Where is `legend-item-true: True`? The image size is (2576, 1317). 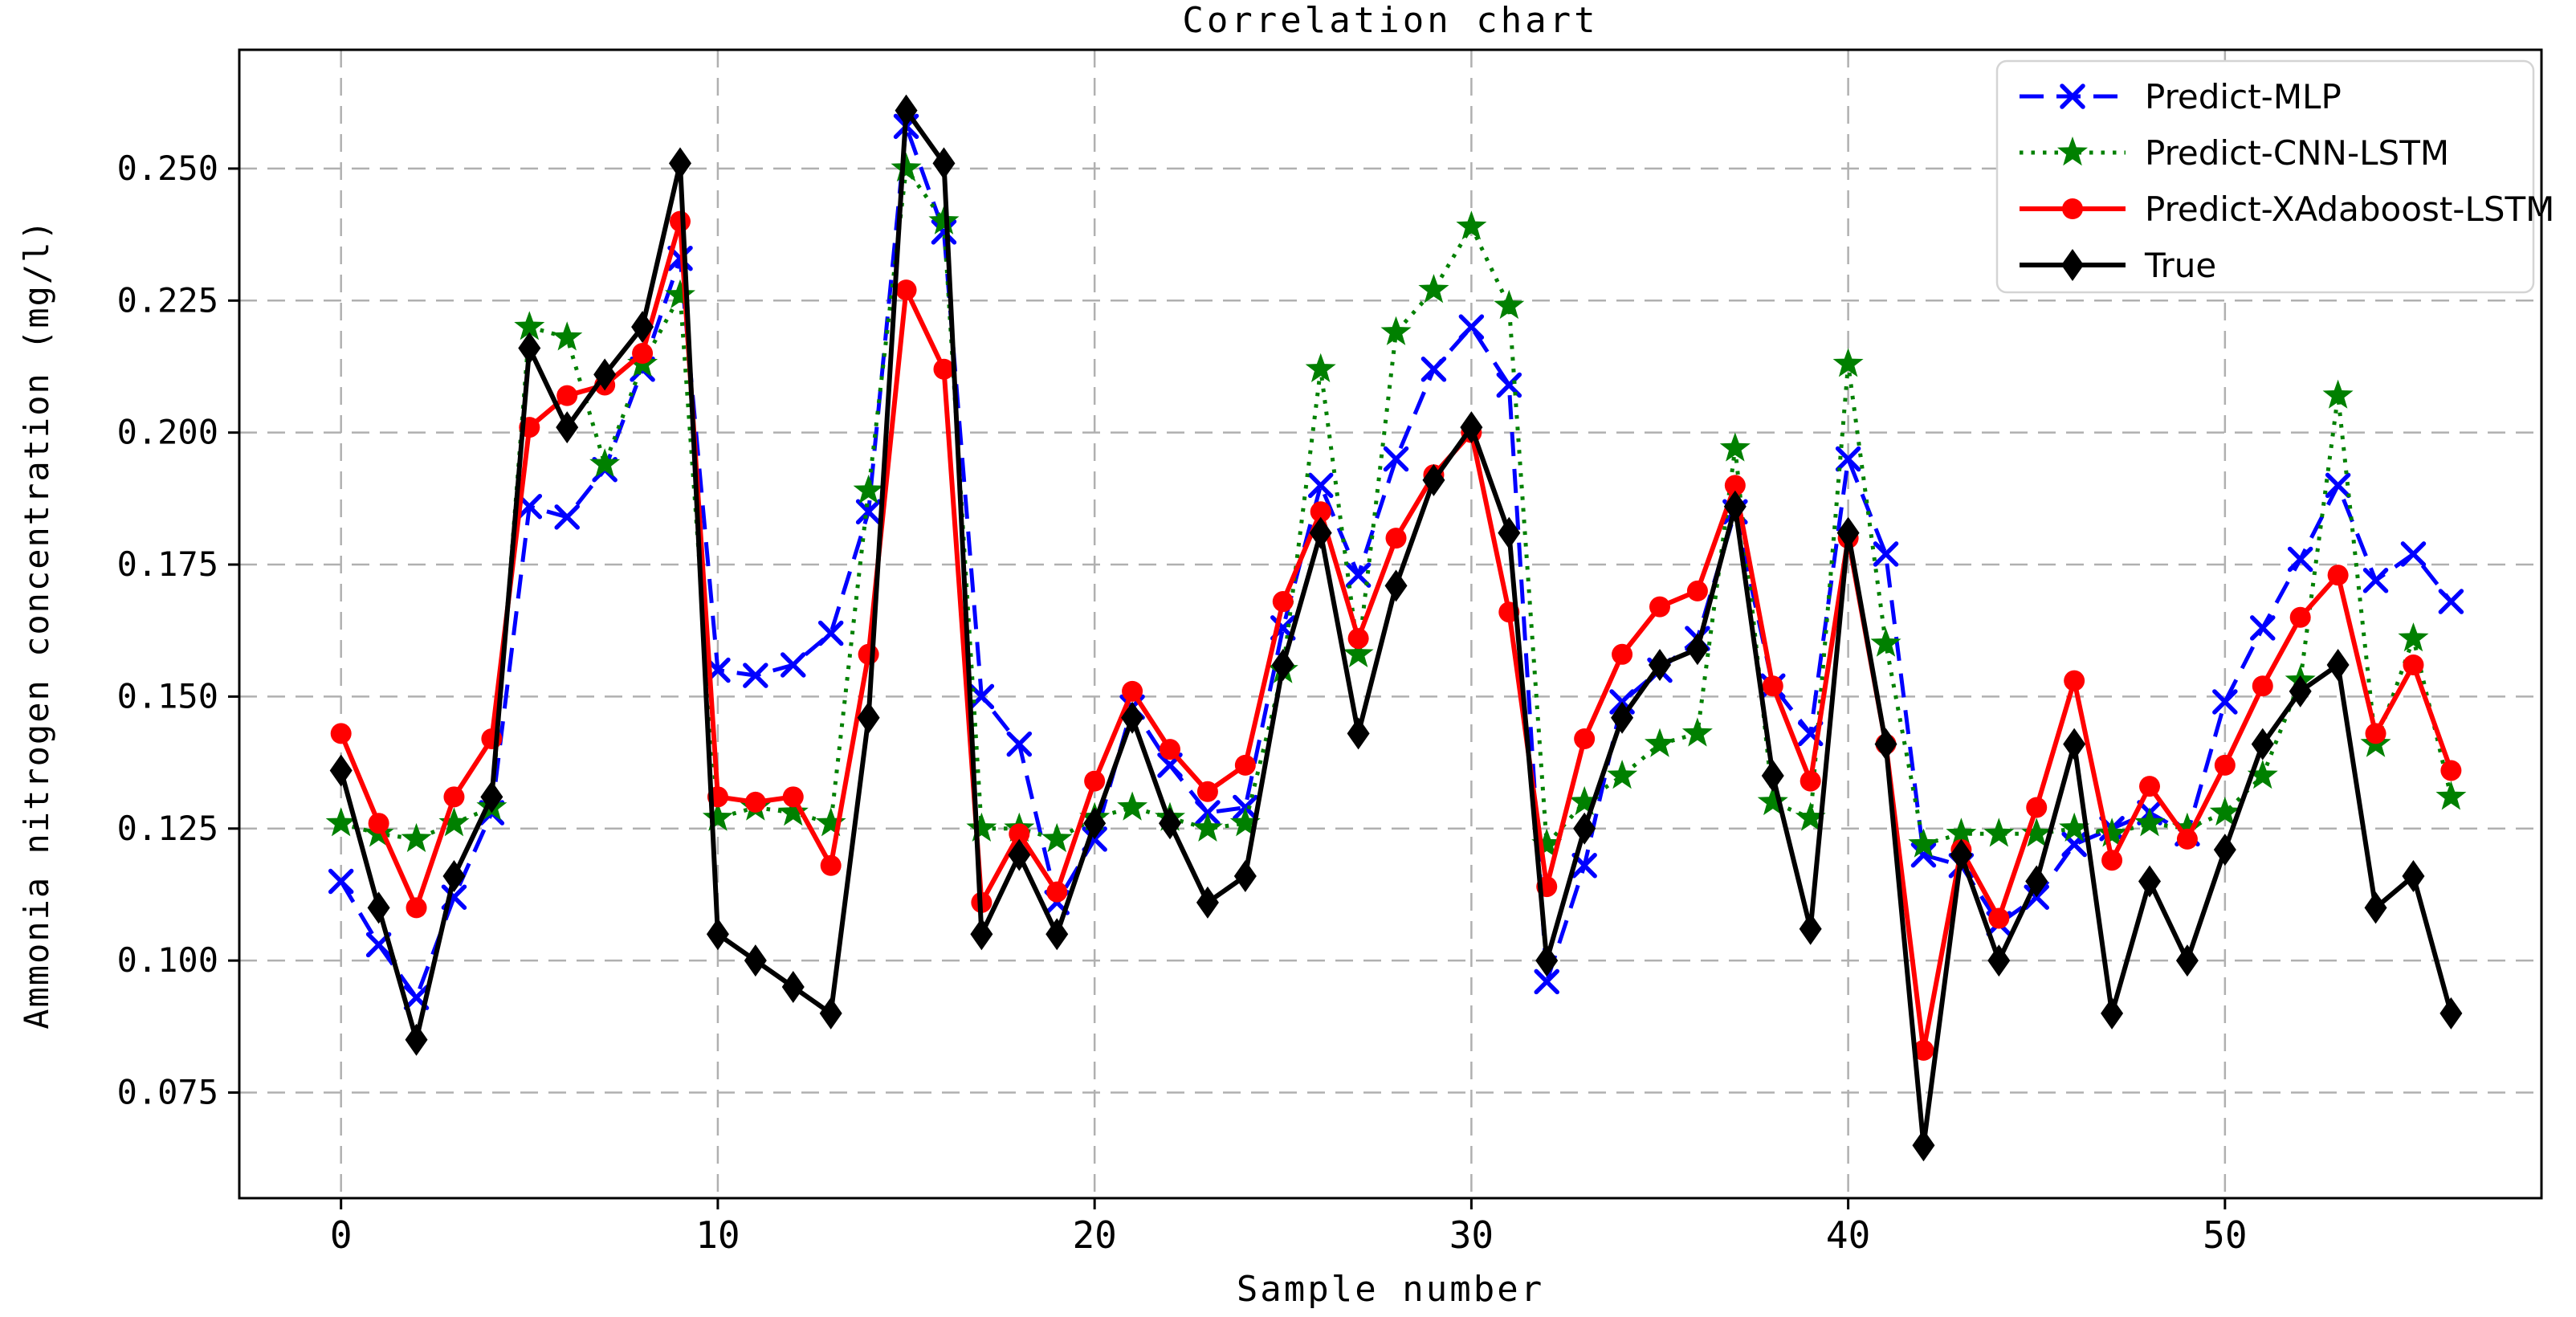
legend-item-true: True is located at coordinates (2118, 265).